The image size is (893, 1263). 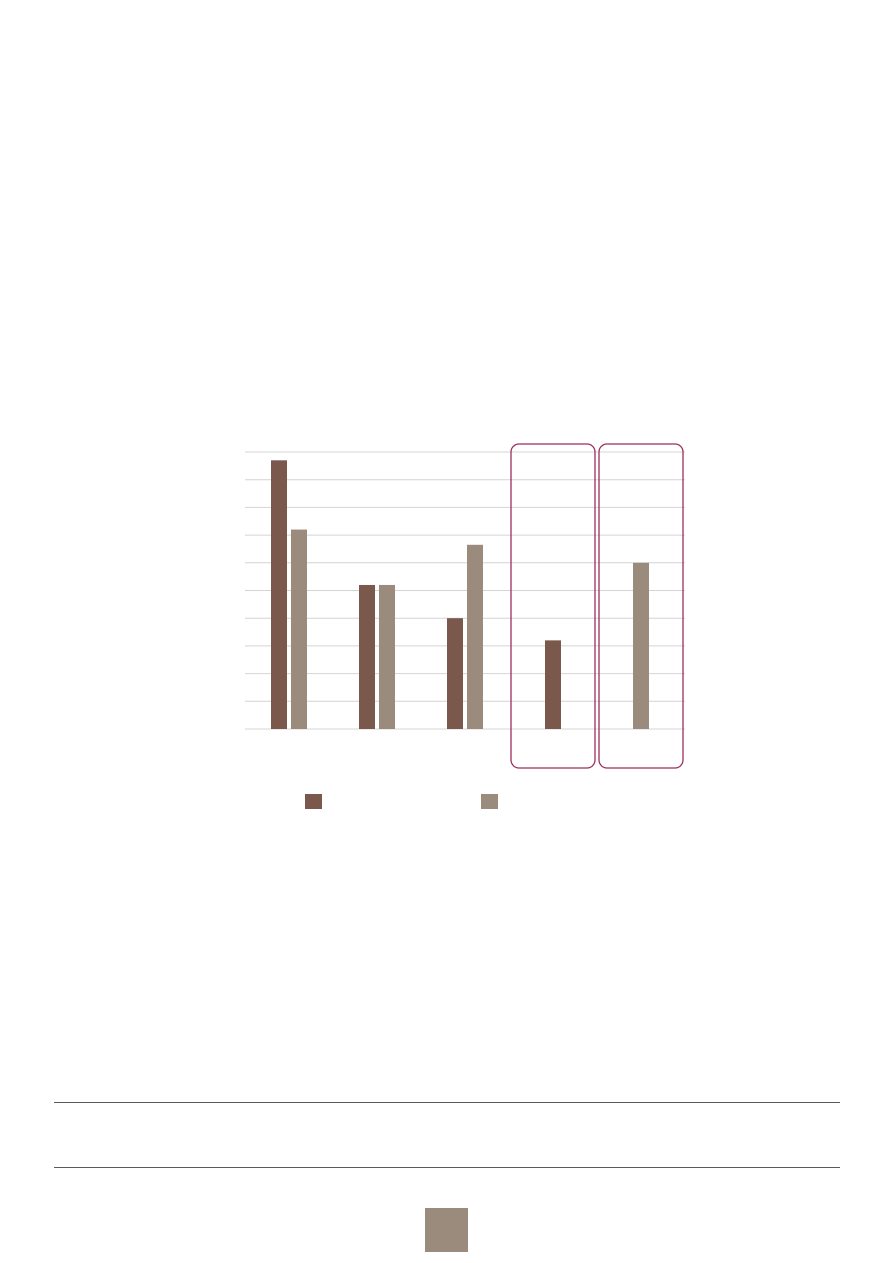 What do you see at coordinates (460, 594) in the screenshot?
I see `bars` at bounding box center [460, 594].